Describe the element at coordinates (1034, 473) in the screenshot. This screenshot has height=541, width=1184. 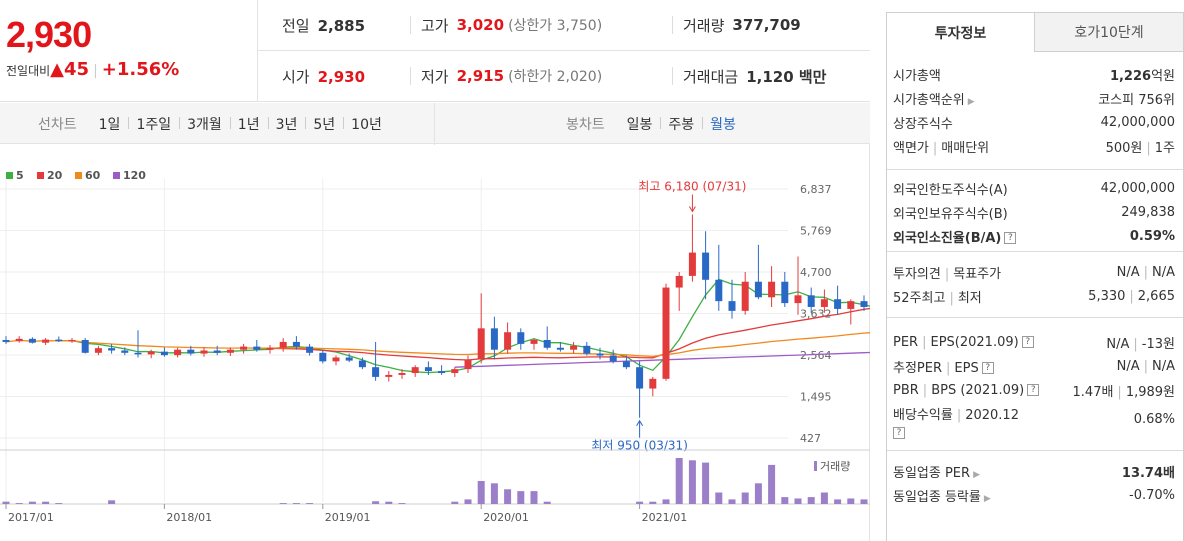
I see `row-sector-per: 동일업종 PER ▶ 13.74배` at that location.